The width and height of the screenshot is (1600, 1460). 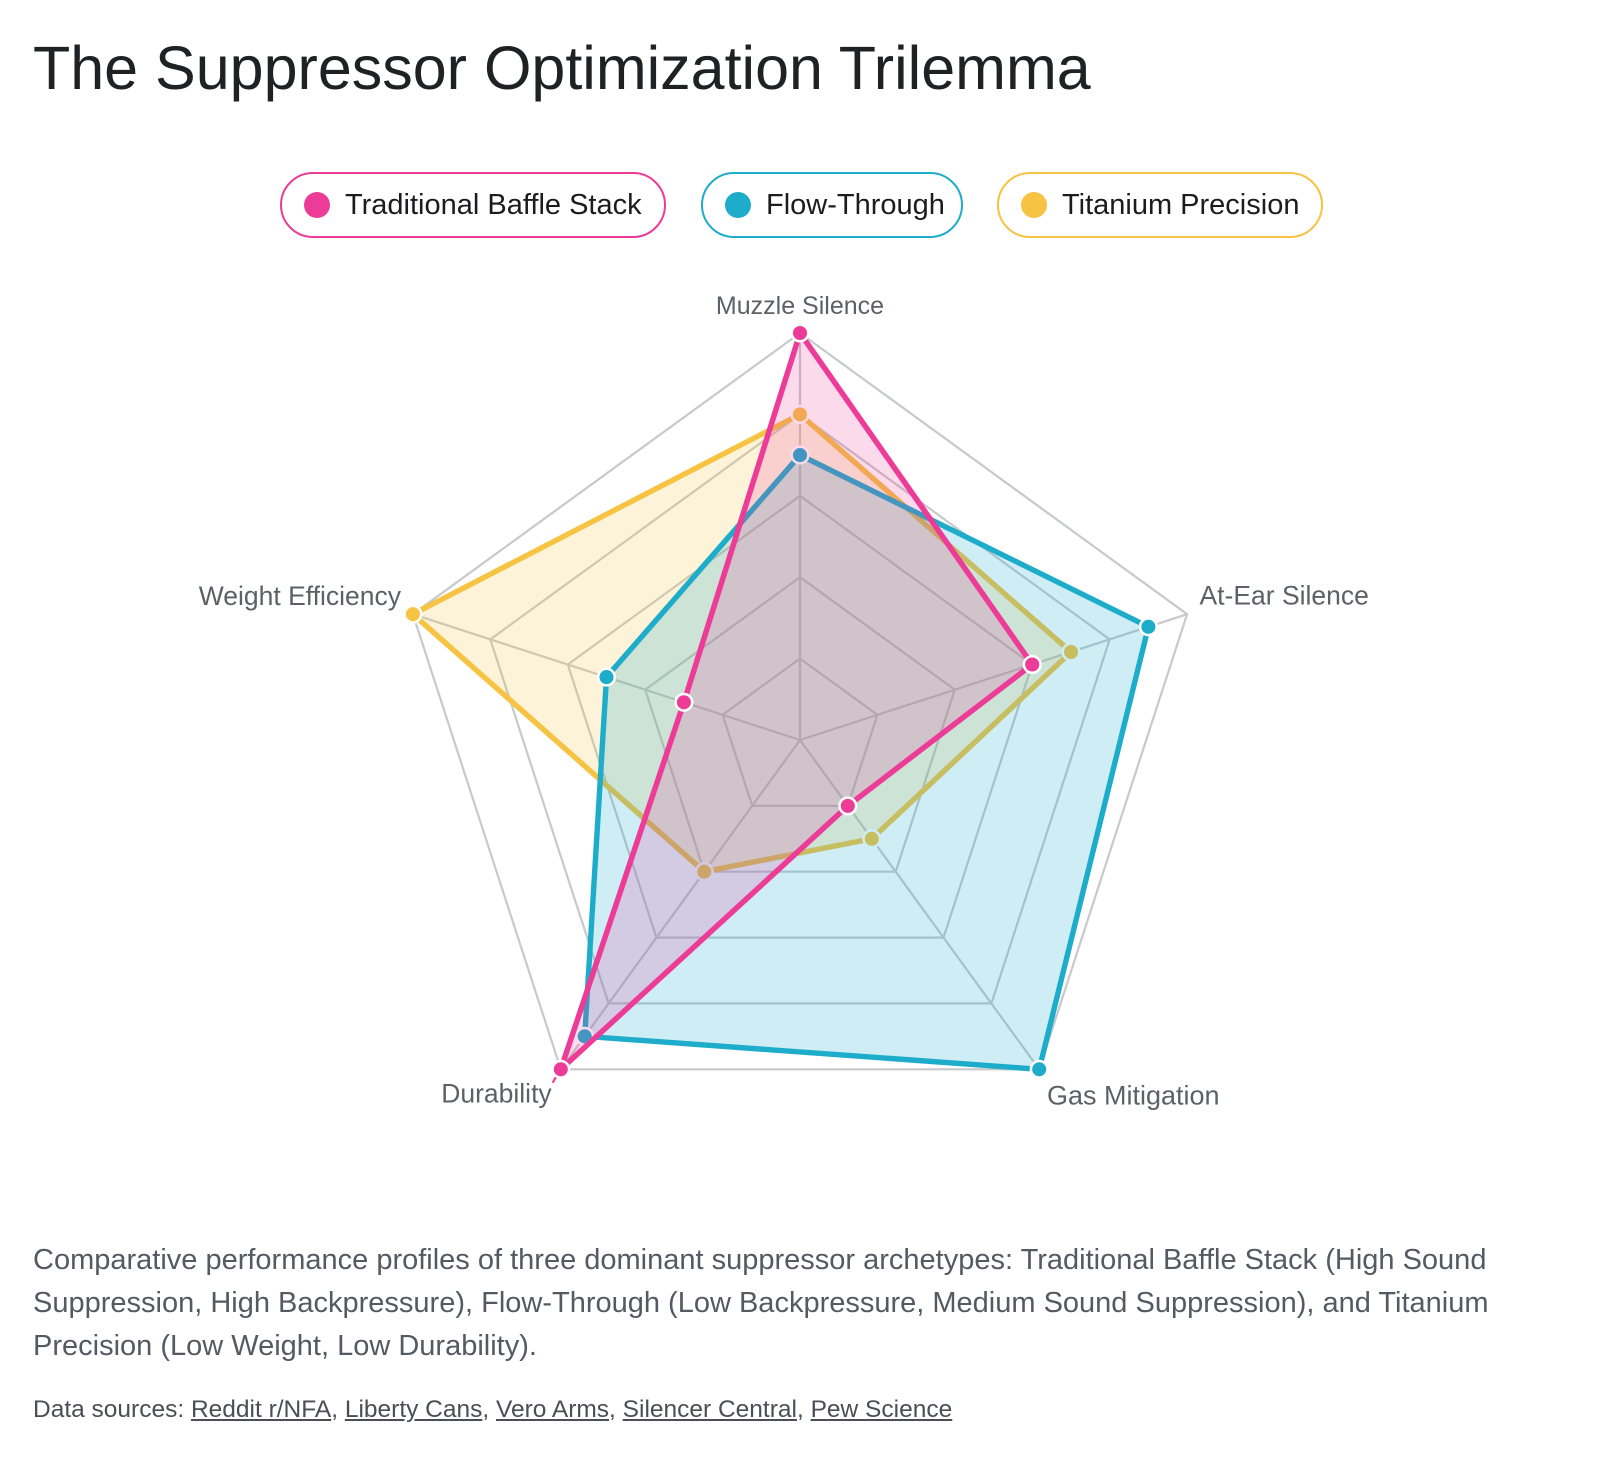 What do you see at coordinates (1133, 1096) in the screenshot?
I see `svg-text: Gas Mitigation` at bounding box center [1133, 1096].